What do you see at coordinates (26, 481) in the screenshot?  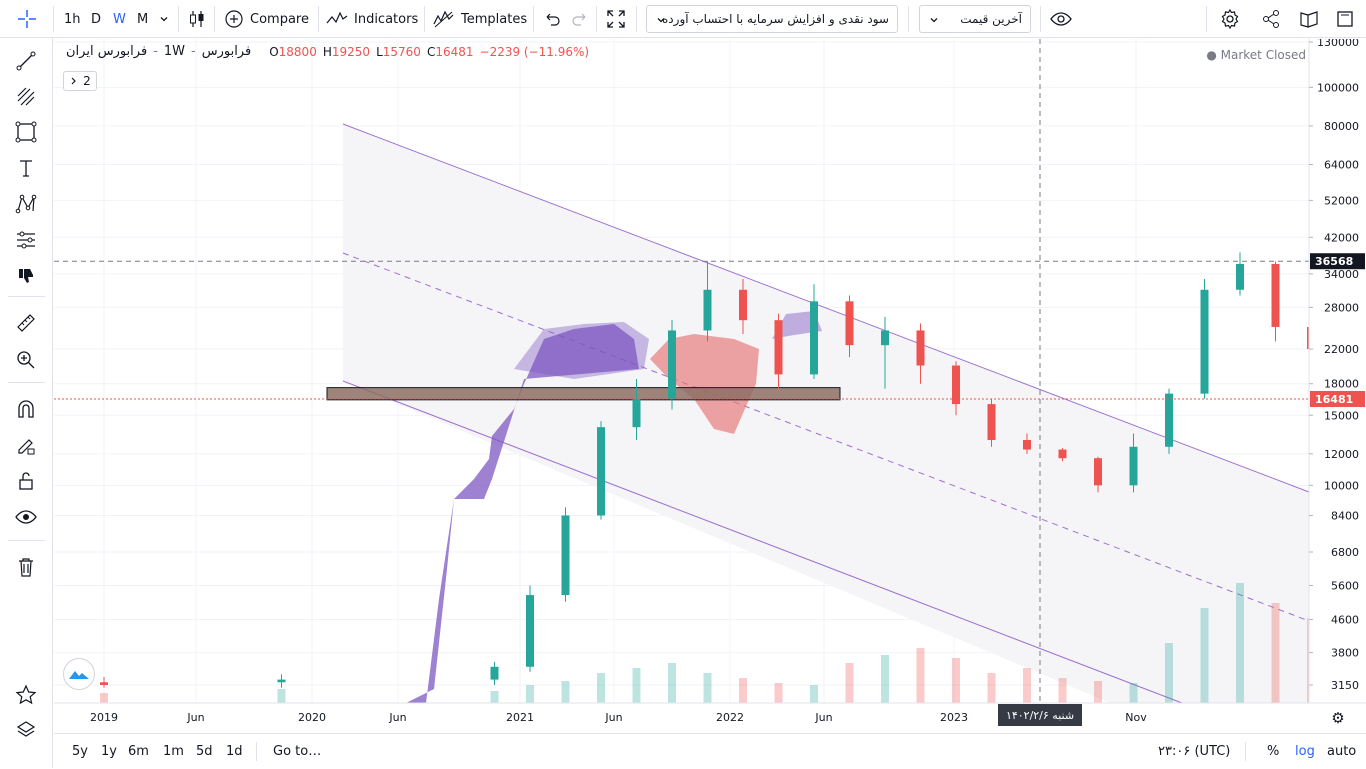 I see `lock-icon` at bounding box center [26, 481].